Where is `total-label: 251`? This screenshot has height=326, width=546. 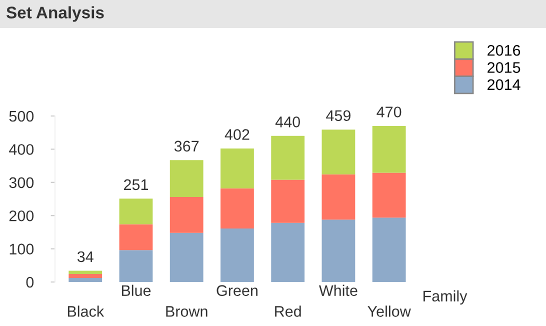
total-label: 251 is located at coordinates (136, 184).